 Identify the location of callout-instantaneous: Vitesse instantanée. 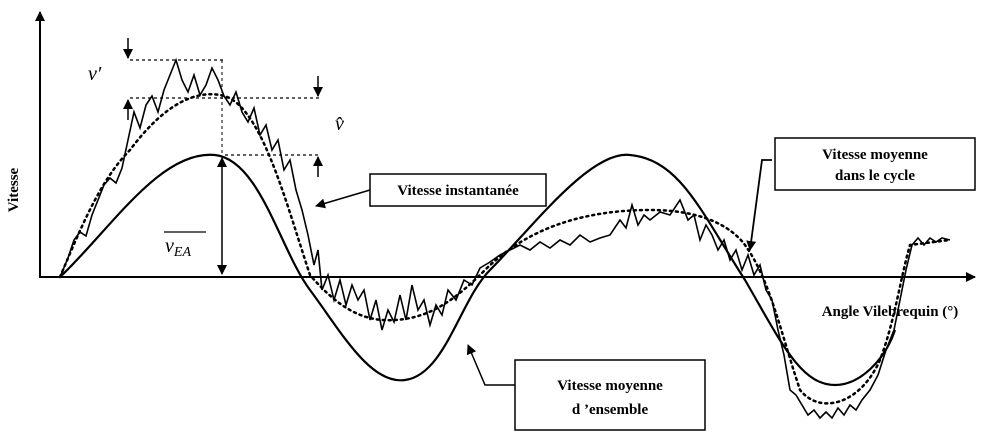
(458, 190).